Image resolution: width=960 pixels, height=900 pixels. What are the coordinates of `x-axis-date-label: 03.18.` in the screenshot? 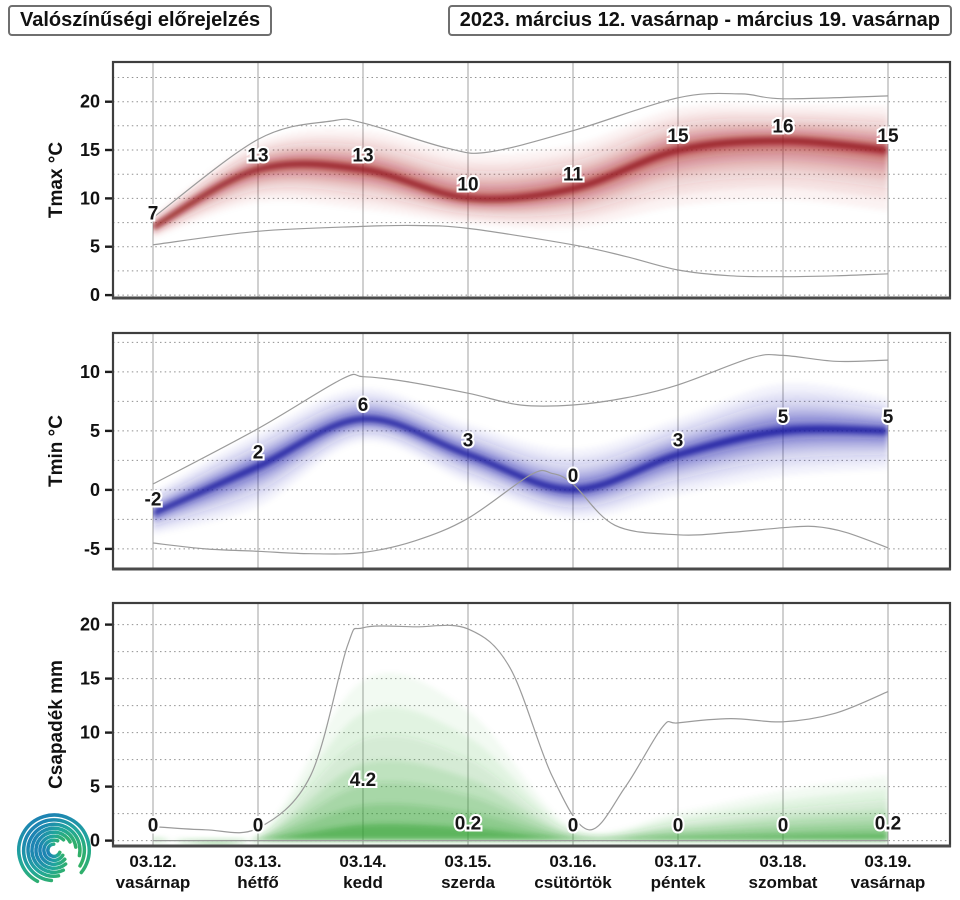 It's located at (783, 861).